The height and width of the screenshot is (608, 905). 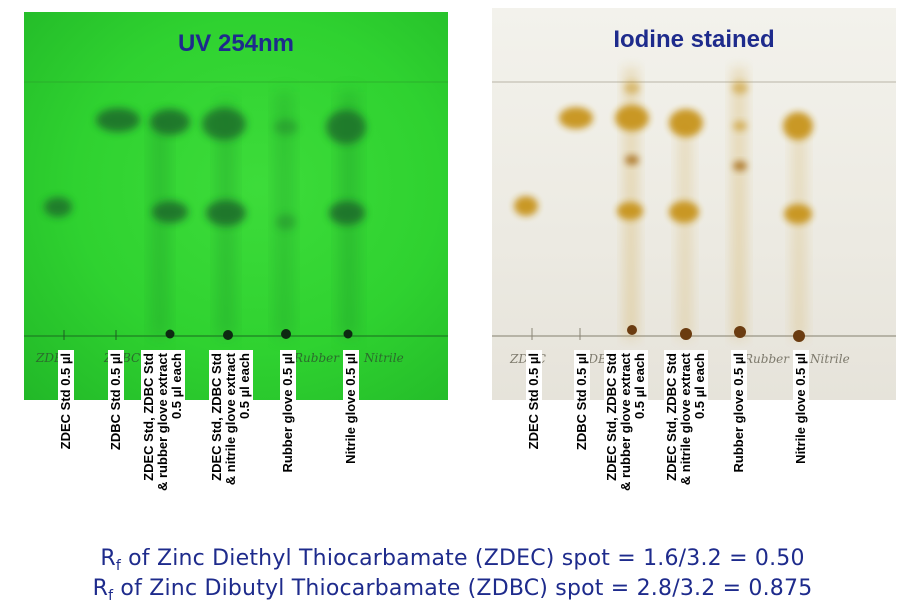 What do you see at coordinates (686, 123) in the screenshot?
I see `iodine-lane-4-zdbc-spot` at bounding box center [686, 123].